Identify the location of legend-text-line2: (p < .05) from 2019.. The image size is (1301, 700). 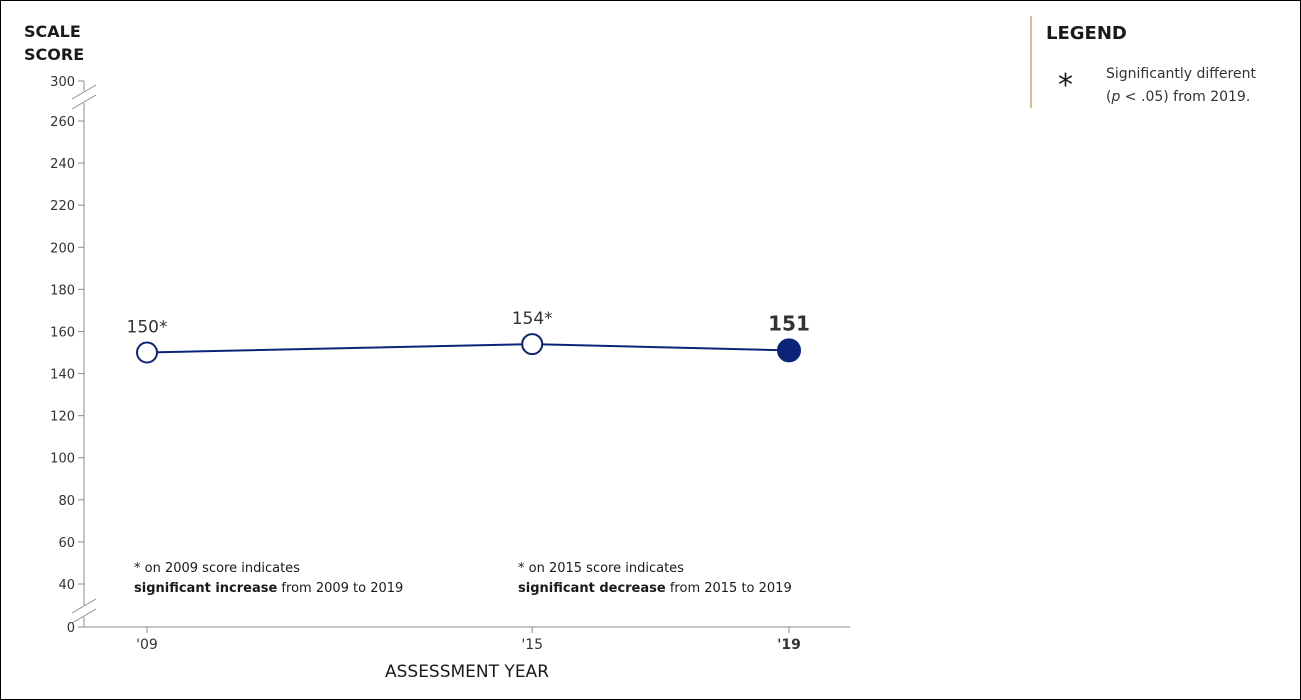
(1178, 97).